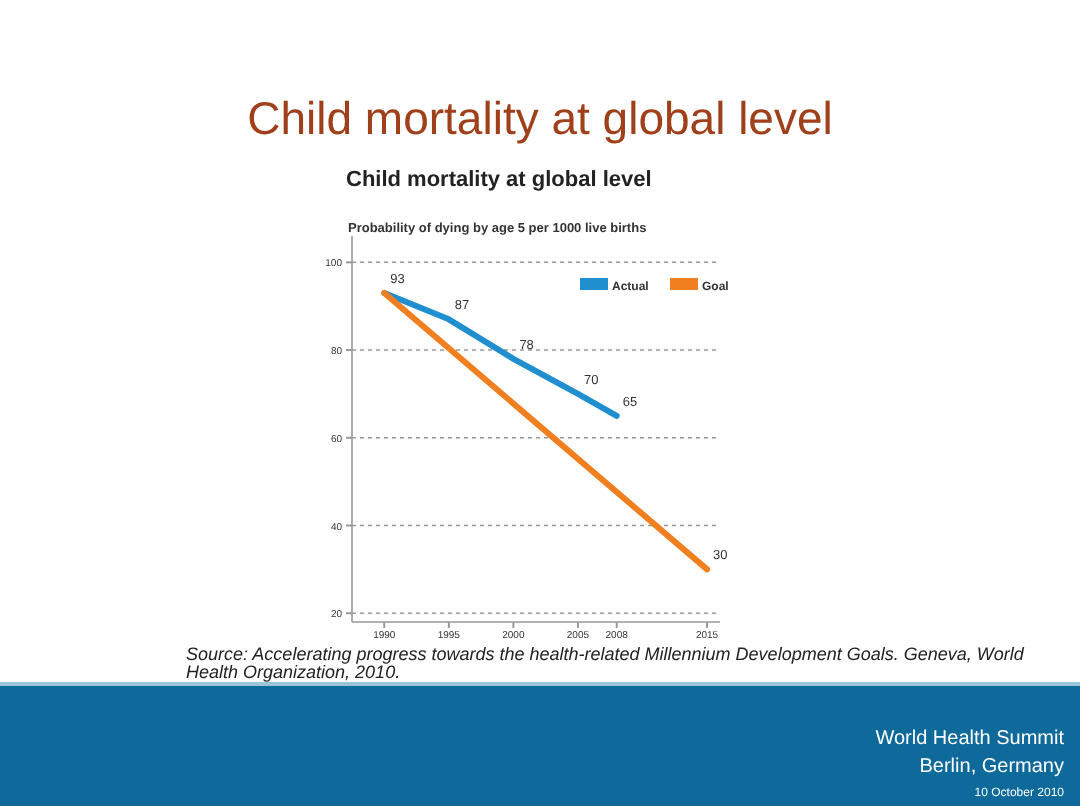 The image size is (1080, 806). I want to click on chart-subtitle: Child mortality at global level, so click(499, 180).